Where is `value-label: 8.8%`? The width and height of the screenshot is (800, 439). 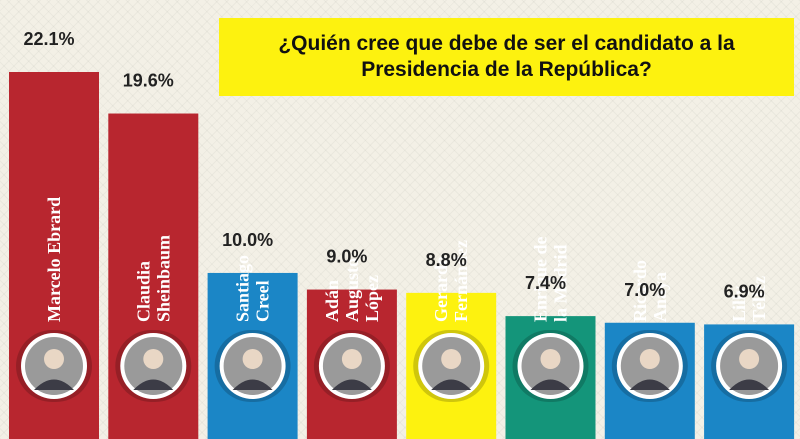 value-label: 8.8% is located at coordinates (446, 260).